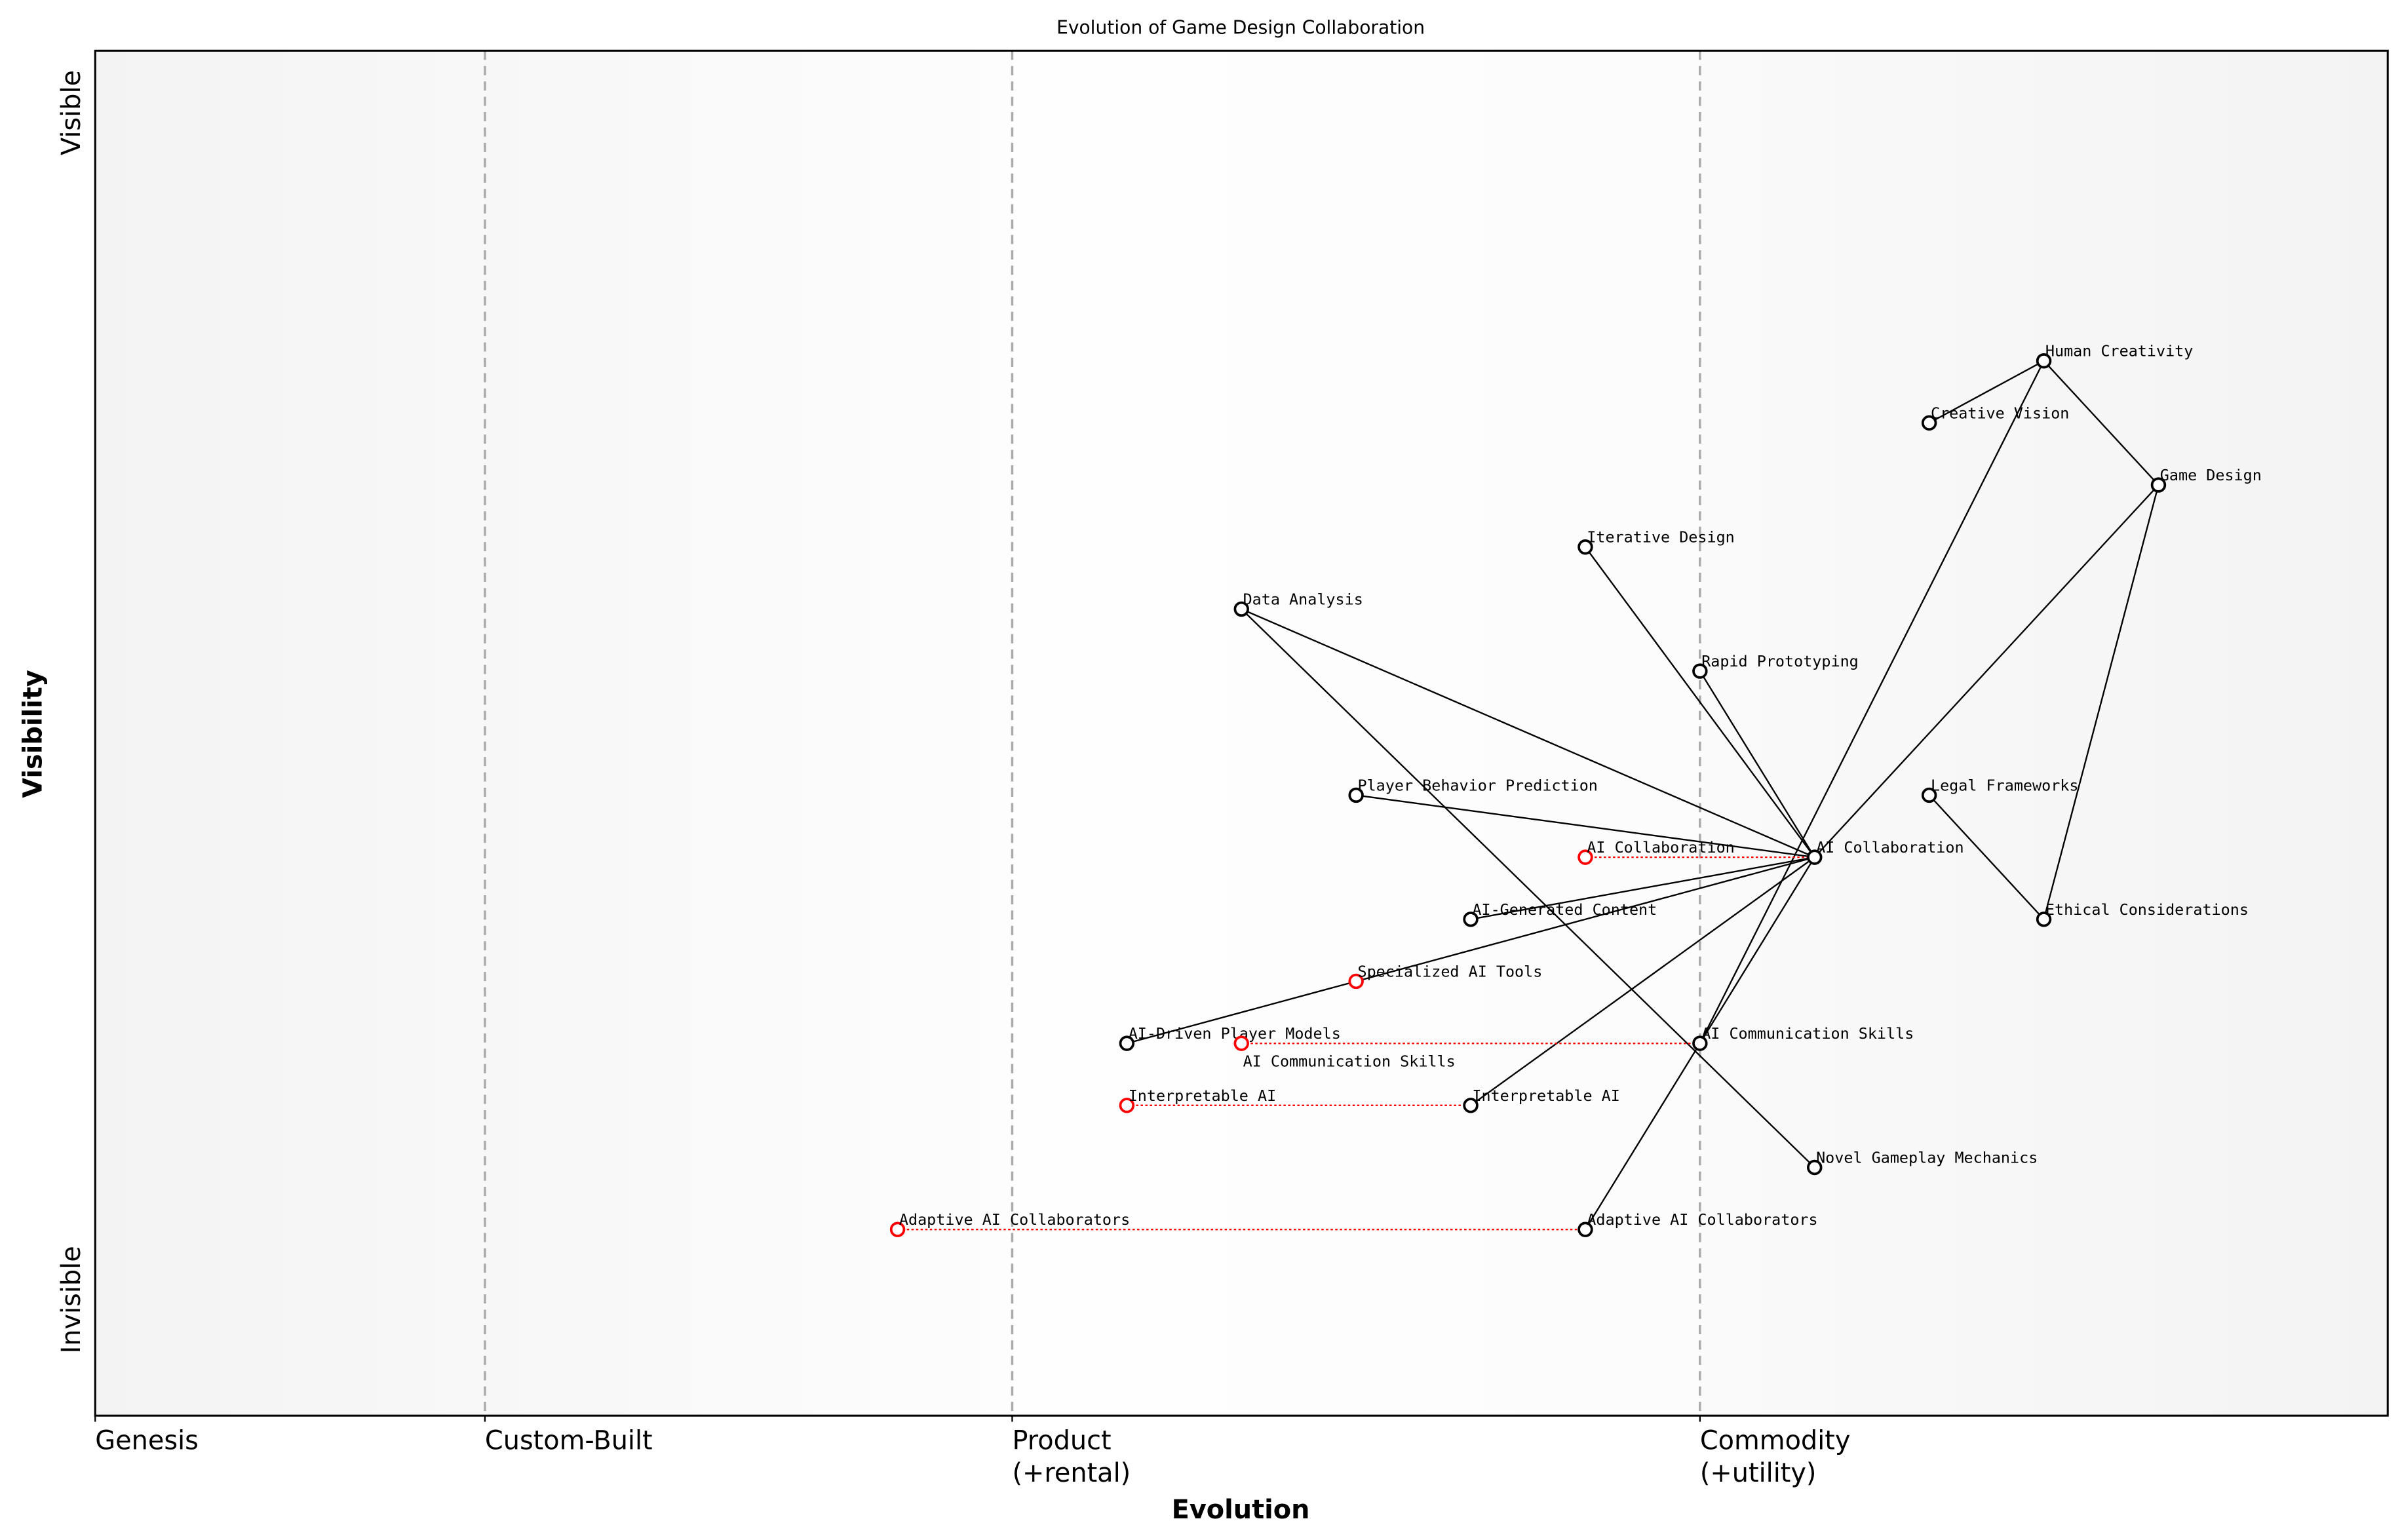 Image resolution: width=2400 pixels, height=1540 pixels. I want to click on component: Iterative Design, so click(1656, 541).